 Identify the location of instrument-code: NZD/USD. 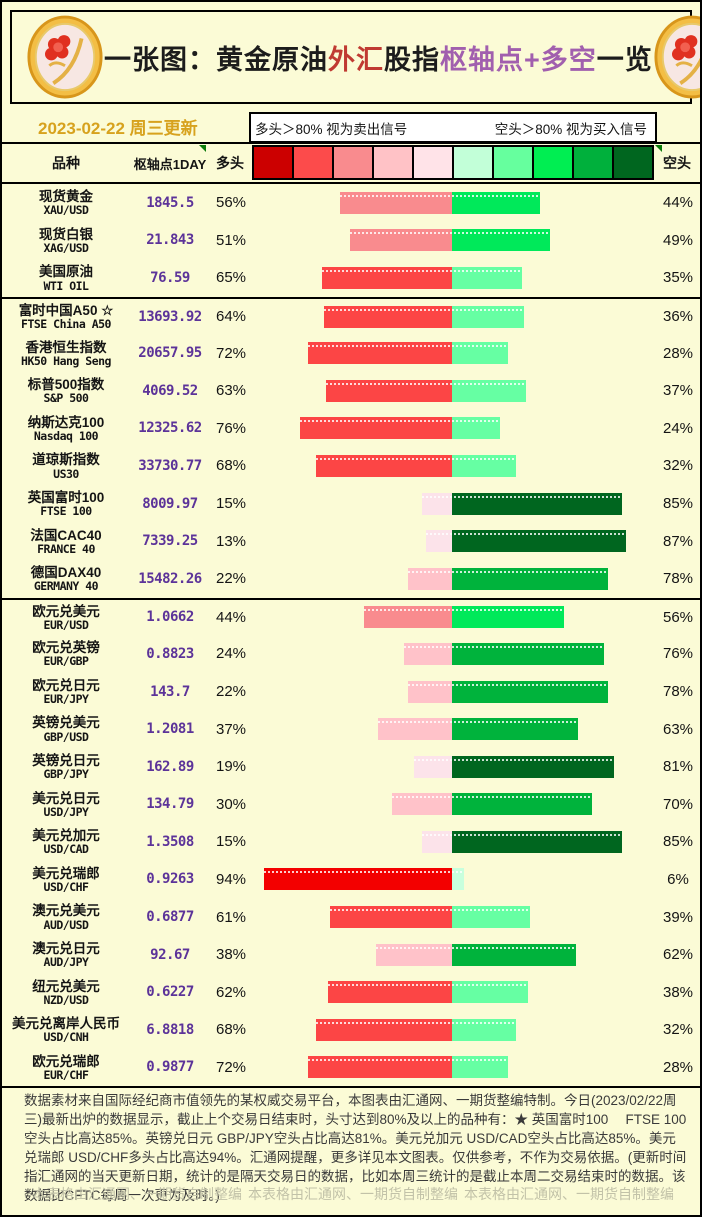
(66, 999).